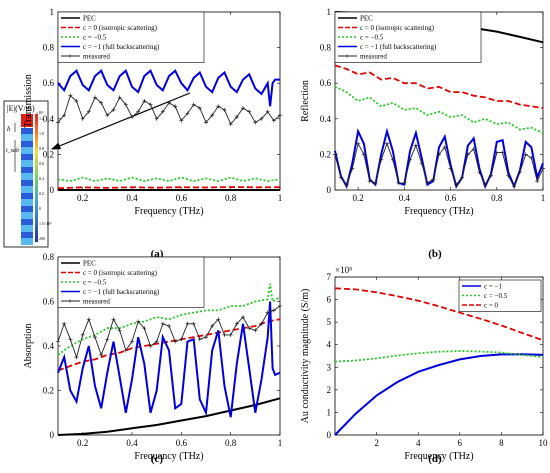  I want to click on series-line-measured, so click(169, 109).